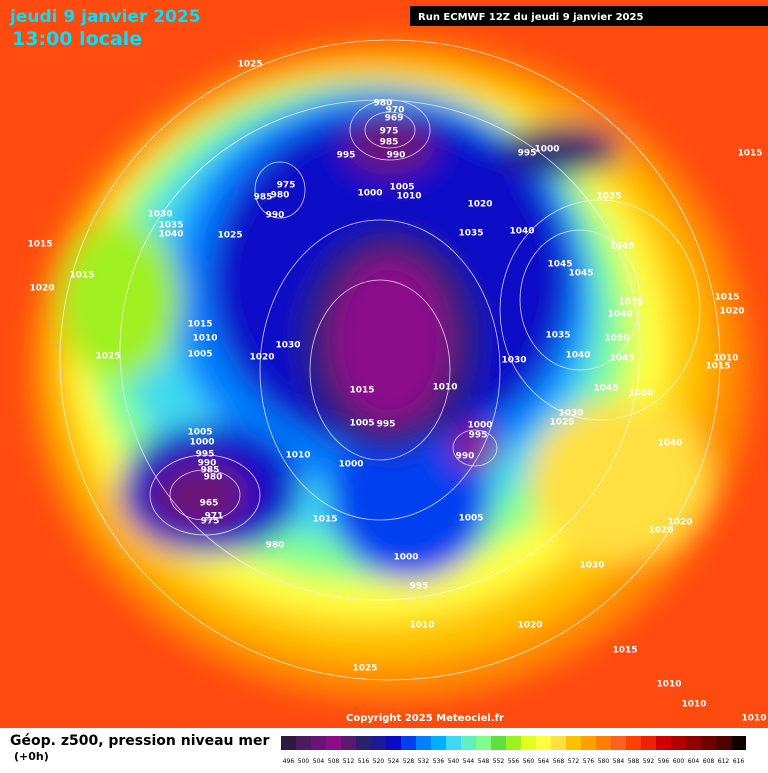  I want to click on isobar-label: 985, so click(389, 143).